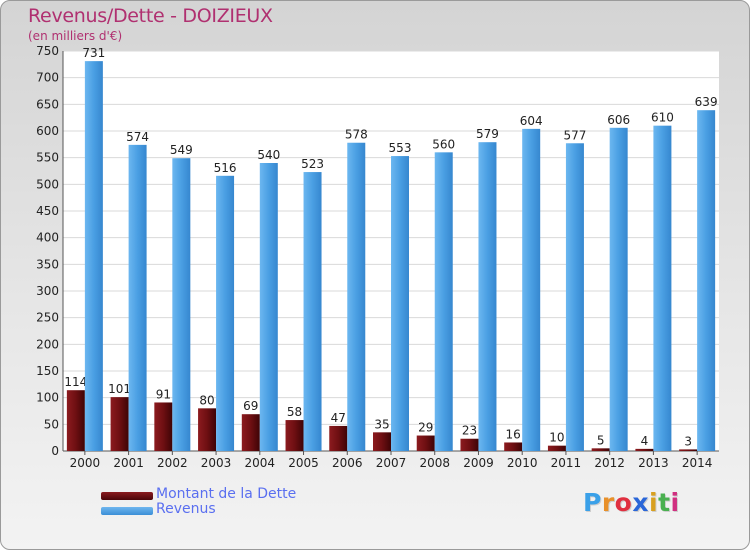  Describe the element at coordinates (186, 509) in the screenshot. I see `legend-label-revenus: Revenus` at that location.